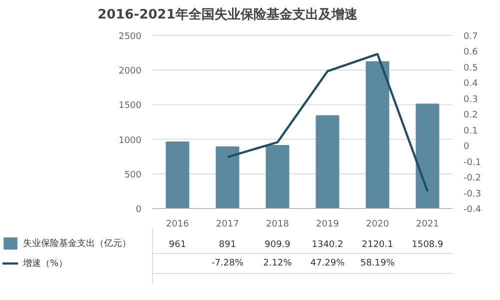  What do you see at coordinates (471, 53) in the screenshot?
I see `y2-tick-label: 0.6` at bounding box center [471, 53].